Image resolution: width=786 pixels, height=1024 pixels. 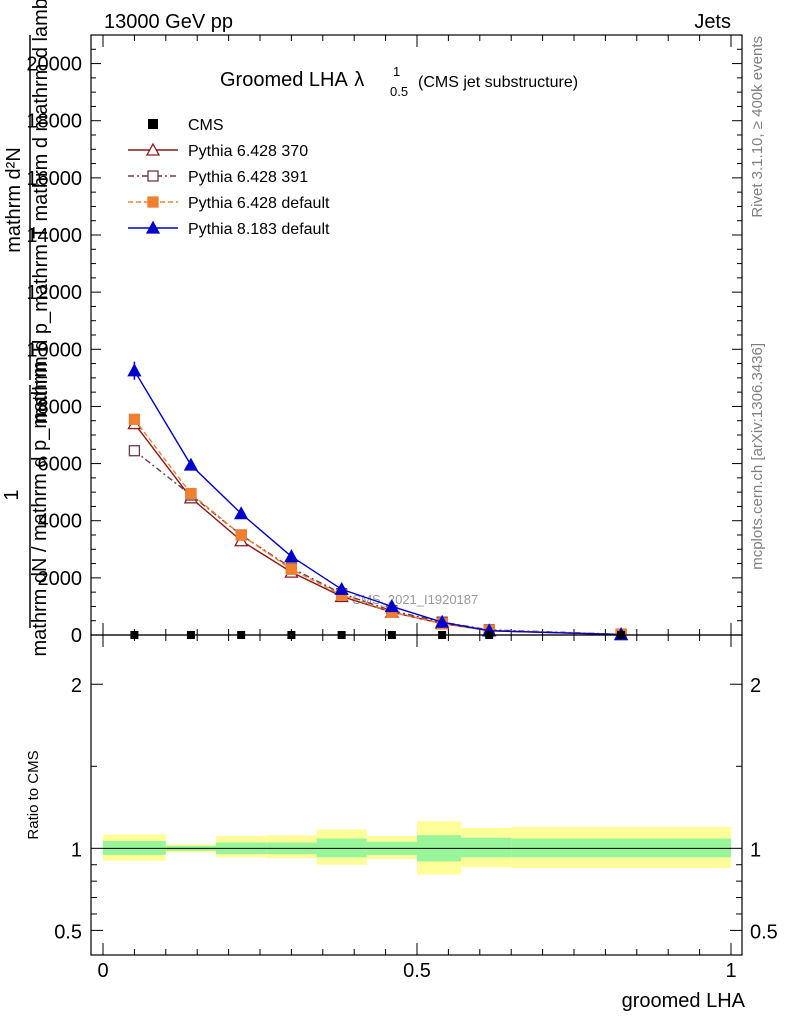 What do you see at coordinates (396, 71) in the screenshot?
I see `title-superscript: 1` at bounding box center [396, 71].